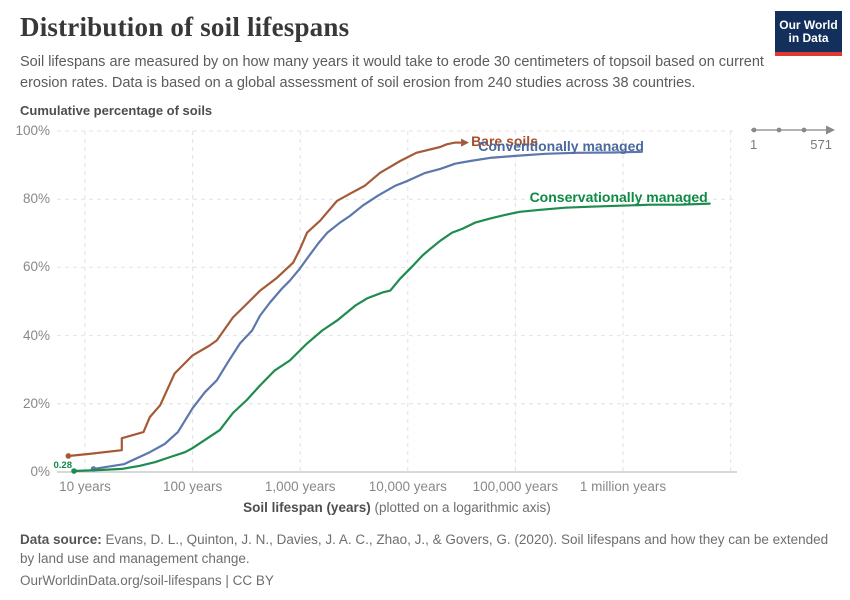 The height and width of the screenshot is (600, 850). Describe the element at coordinates (36, 267) in the screenshot. I see `y-tick-60%: 60%` at that location.